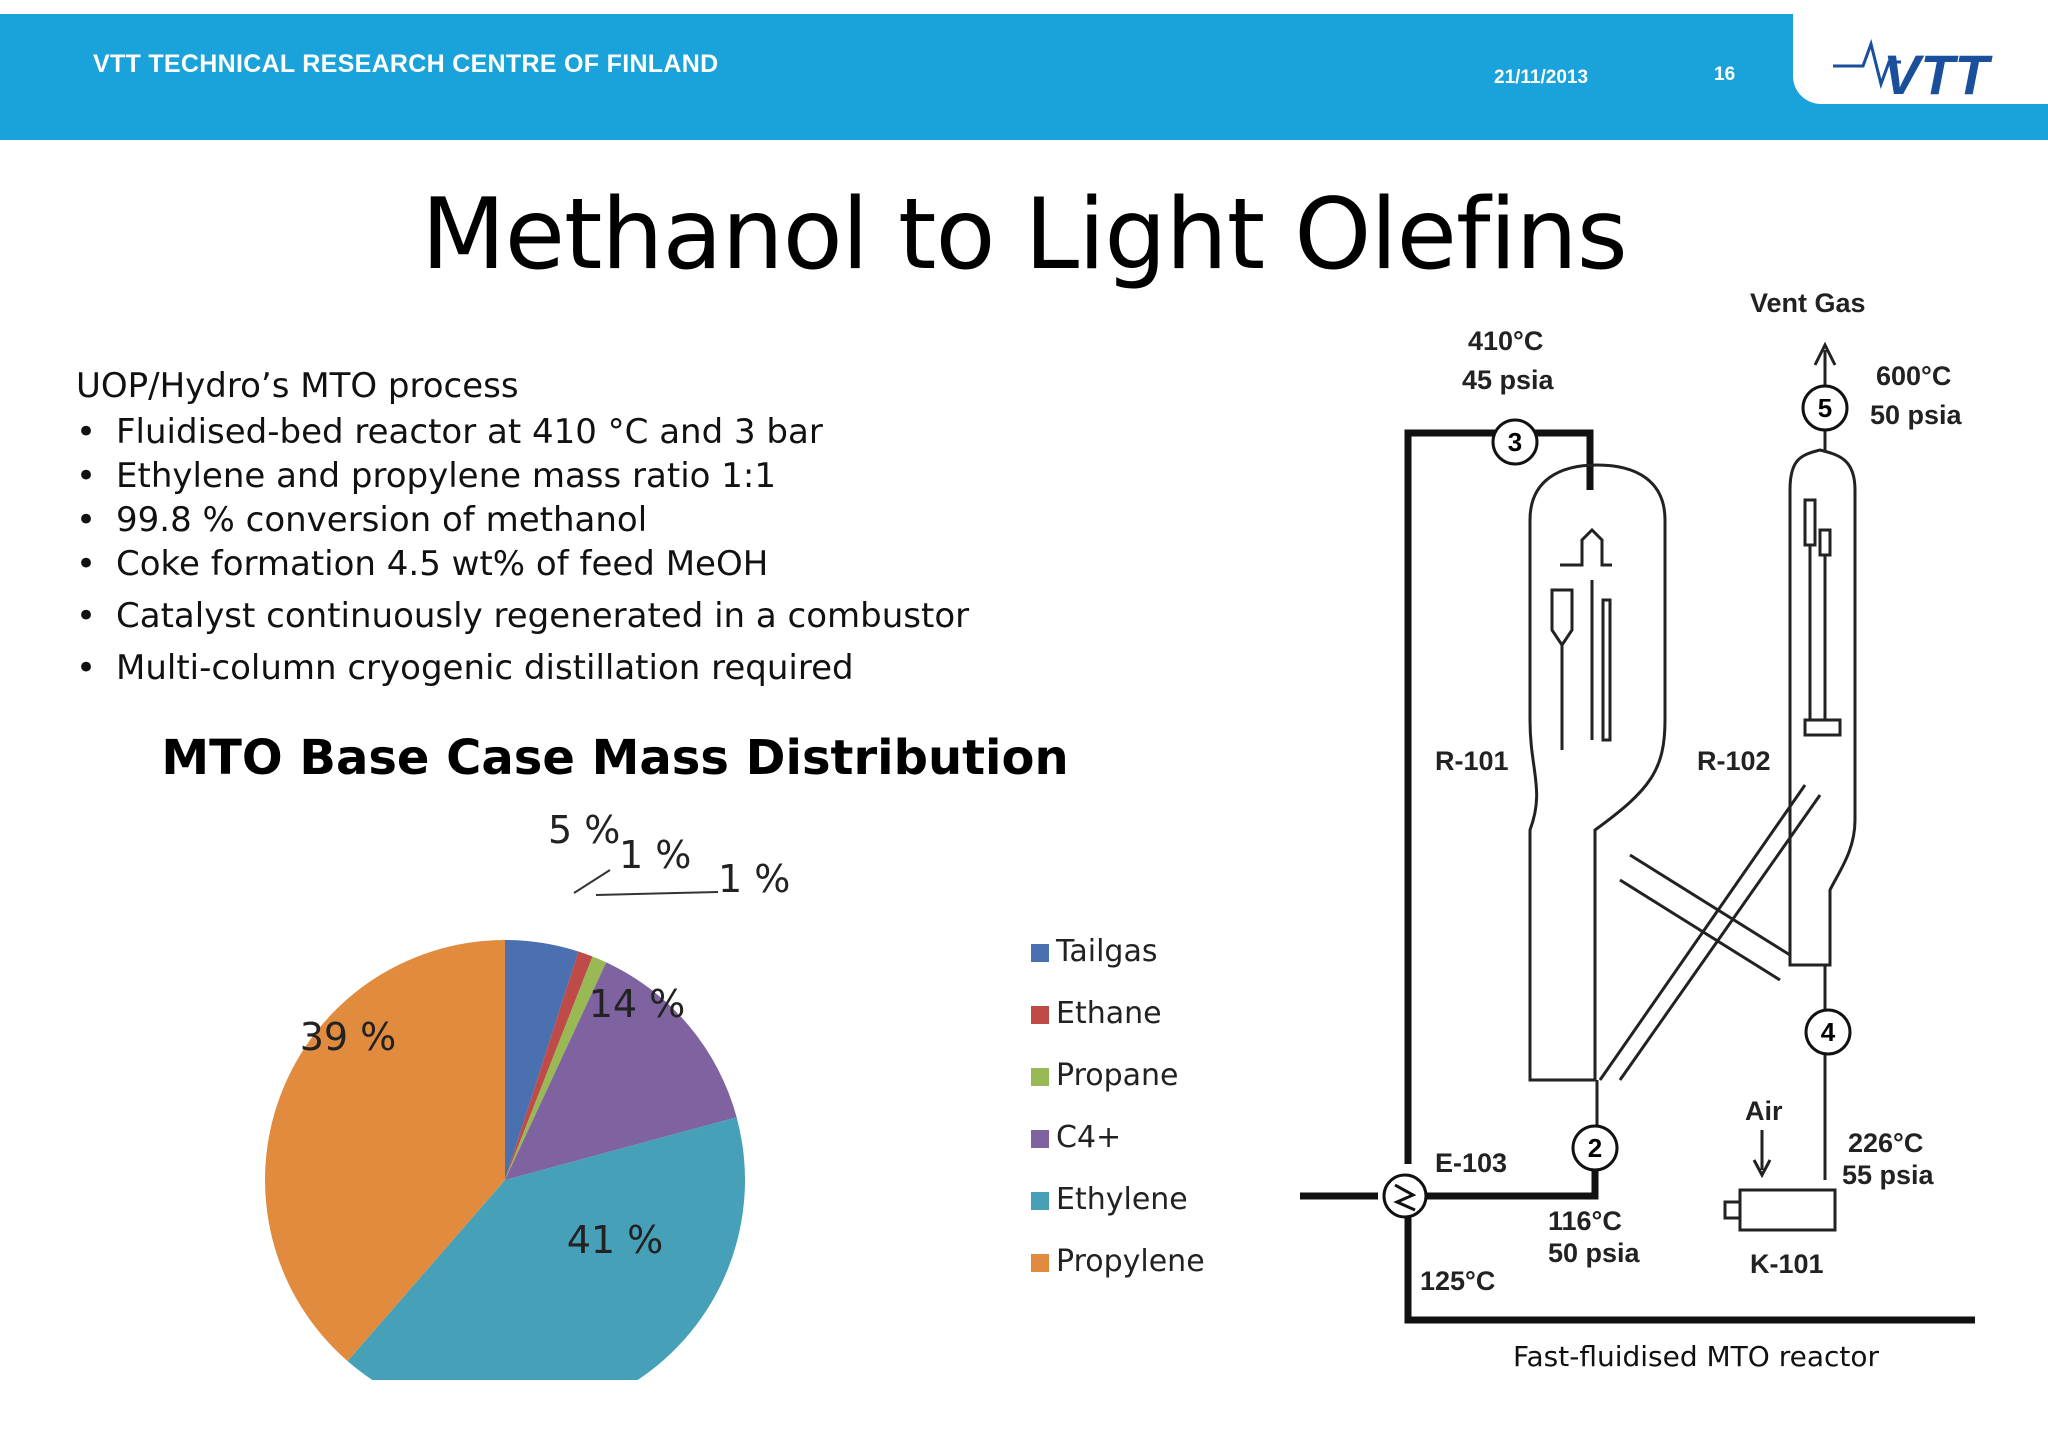 Image resolution: width=2048 pixels, height=1448 pixels. I want to click on stream5-temperature: 600°C, so click(1913, 376).